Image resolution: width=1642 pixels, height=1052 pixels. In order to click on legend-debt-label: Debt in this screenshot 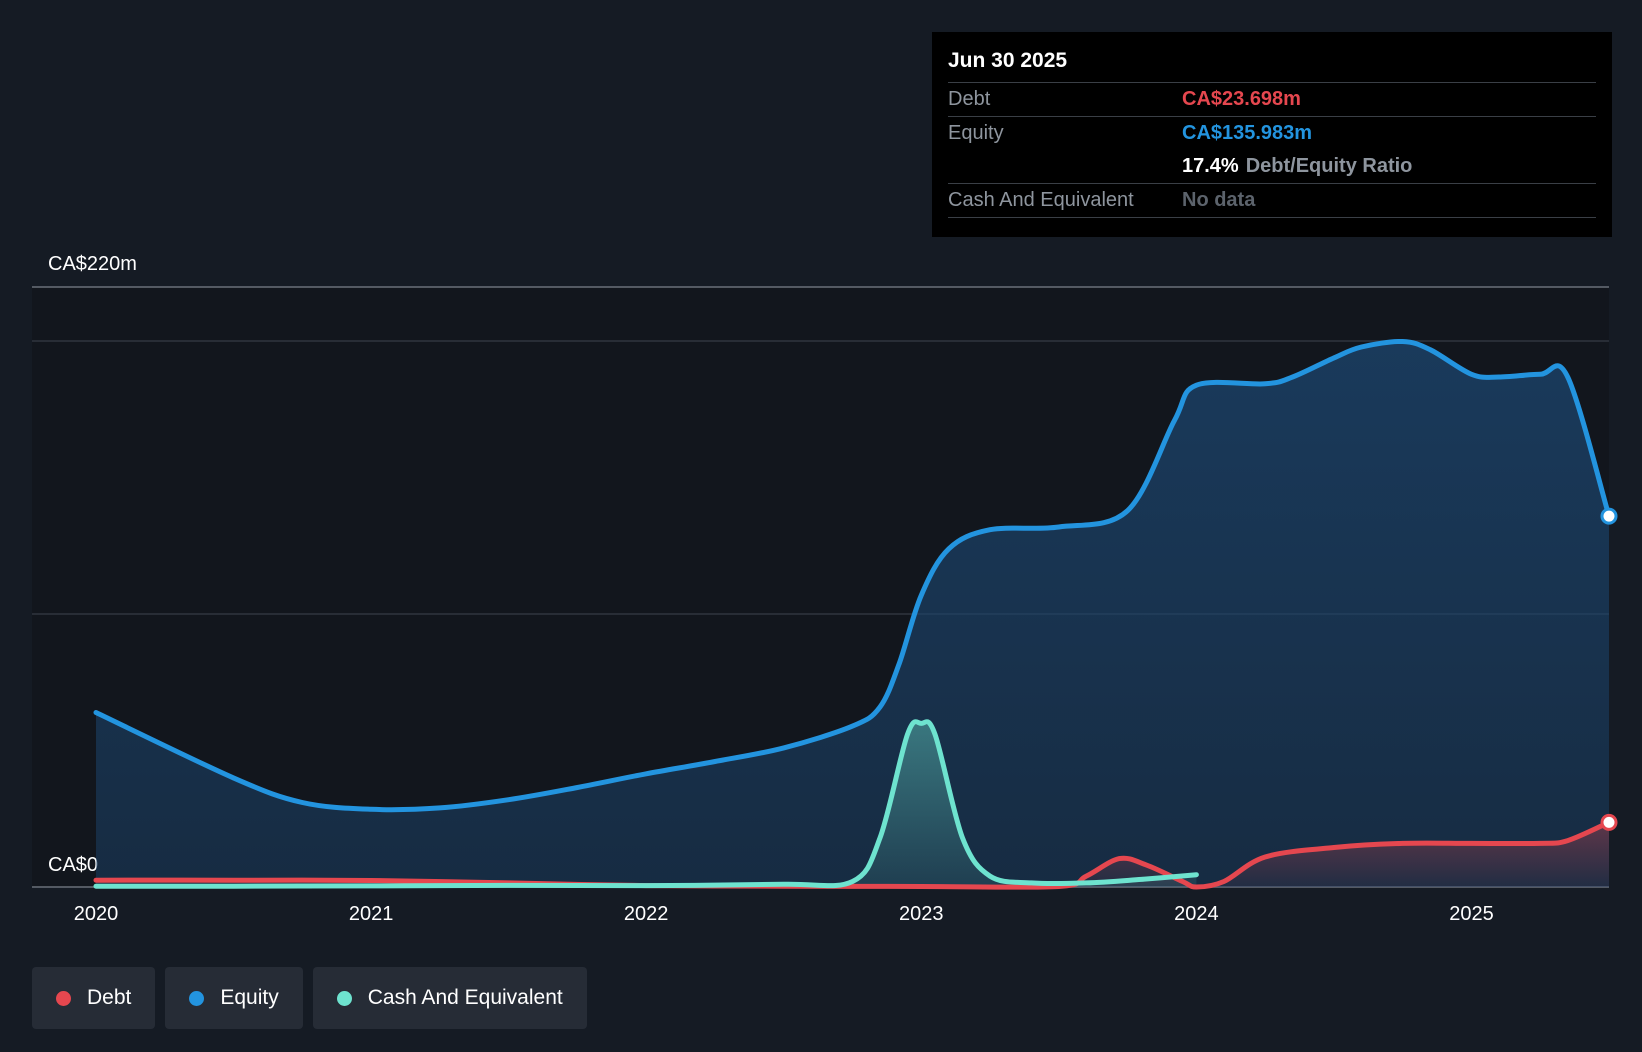, I will do `click(109, 997)`.